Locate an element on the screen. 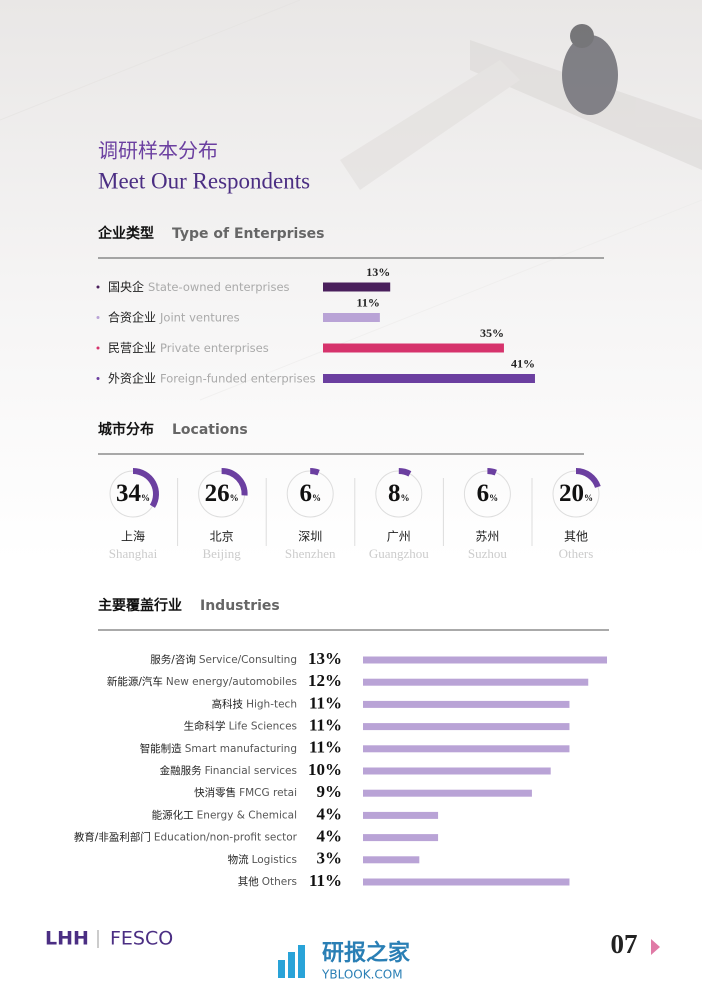 The width and height of the screenshot is (702, 991). category-label: 外资企业 Foreign-funded enterprises is located at coordinates (212, 377).